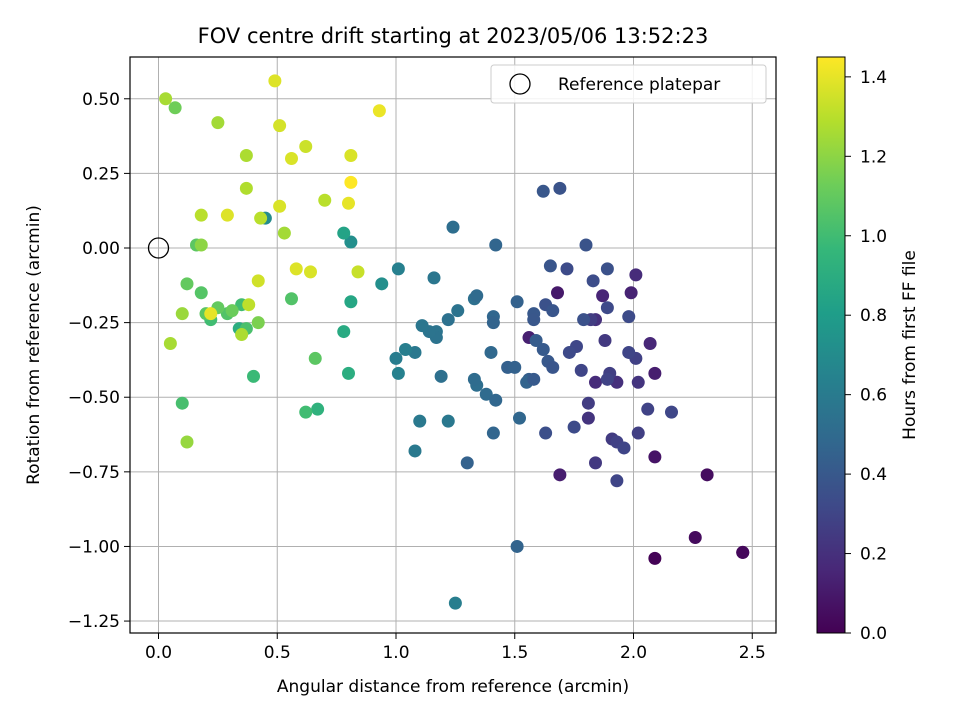  Describe the element at coordinates (34, 345) in the screenshot. I see `y-axis-label: Rotation from reference (arcmin)` at that location.